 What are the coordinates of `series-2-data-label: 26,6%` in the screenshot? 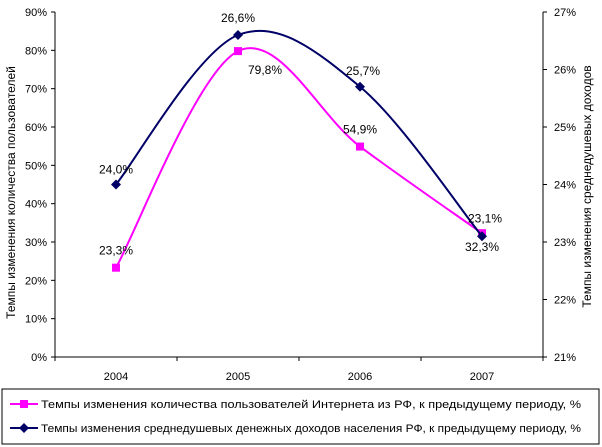 It's located at (238, 18).